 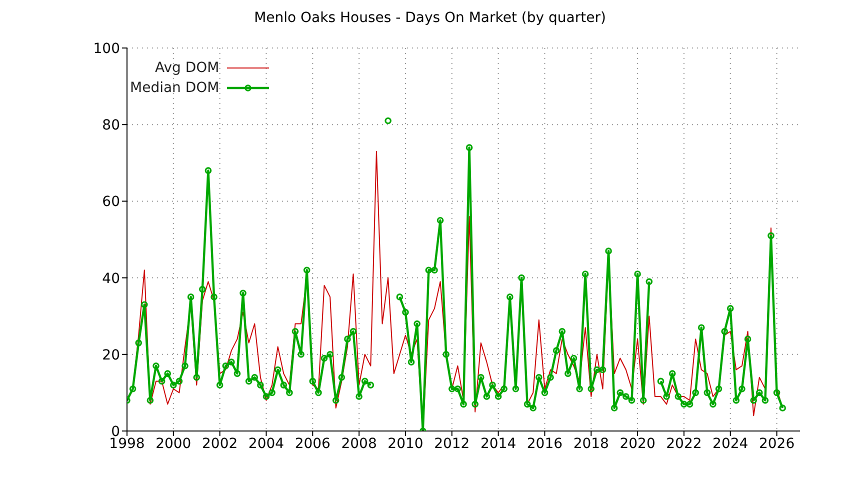 I want to click on x-tick-label: 2010, so click(x=406, y=444).